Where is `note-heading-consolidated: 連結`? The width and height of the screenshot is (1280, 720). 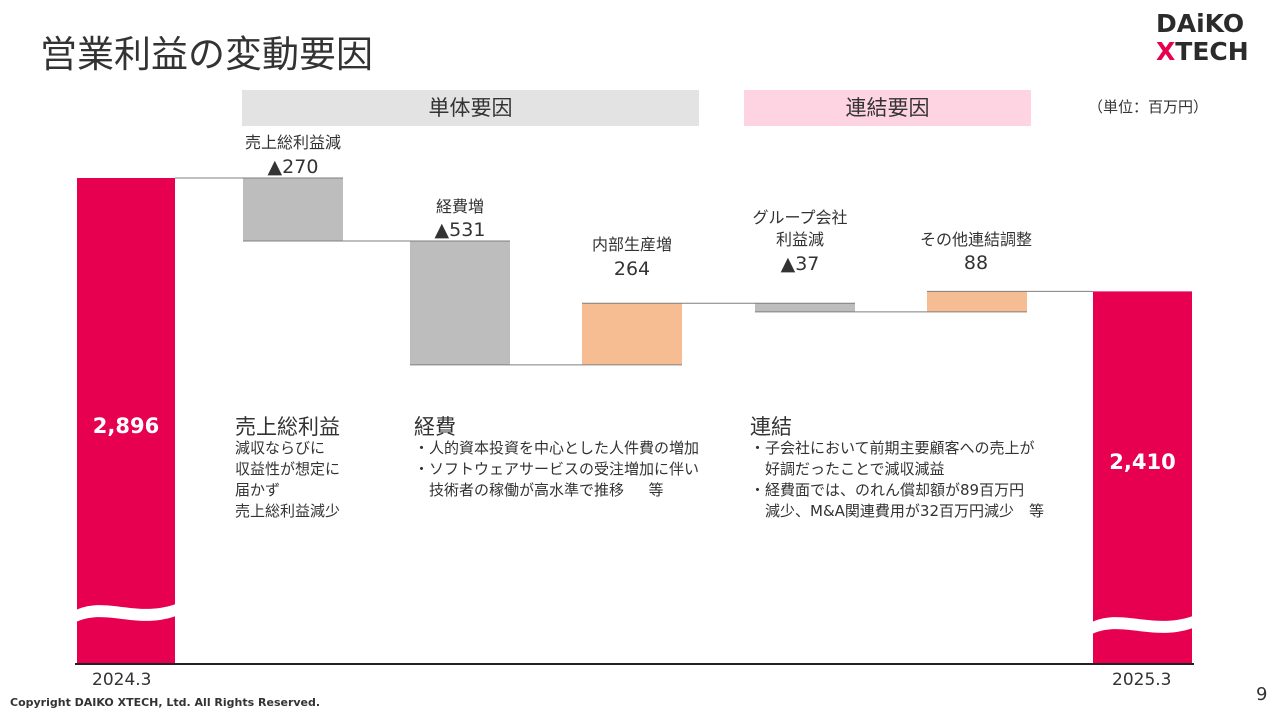 note-heading-consolidated: 連結 is located at coordinates (771, 427).